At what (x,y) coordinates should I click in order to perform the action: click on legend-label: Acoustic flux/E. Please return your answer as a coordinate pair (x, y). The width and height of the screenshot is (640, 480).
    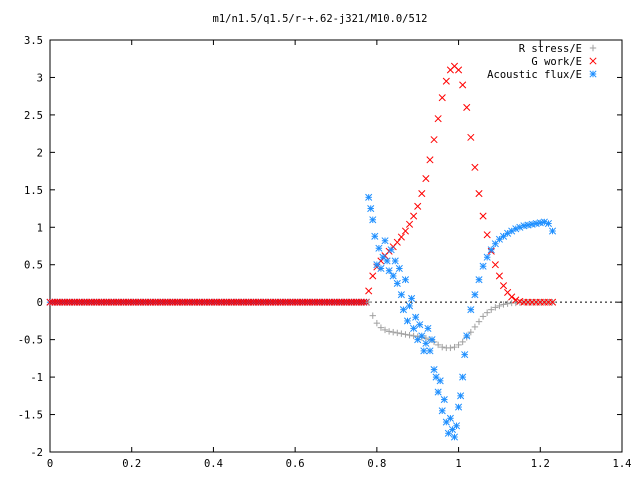
    Looking at the image, I should click on (534, 75).